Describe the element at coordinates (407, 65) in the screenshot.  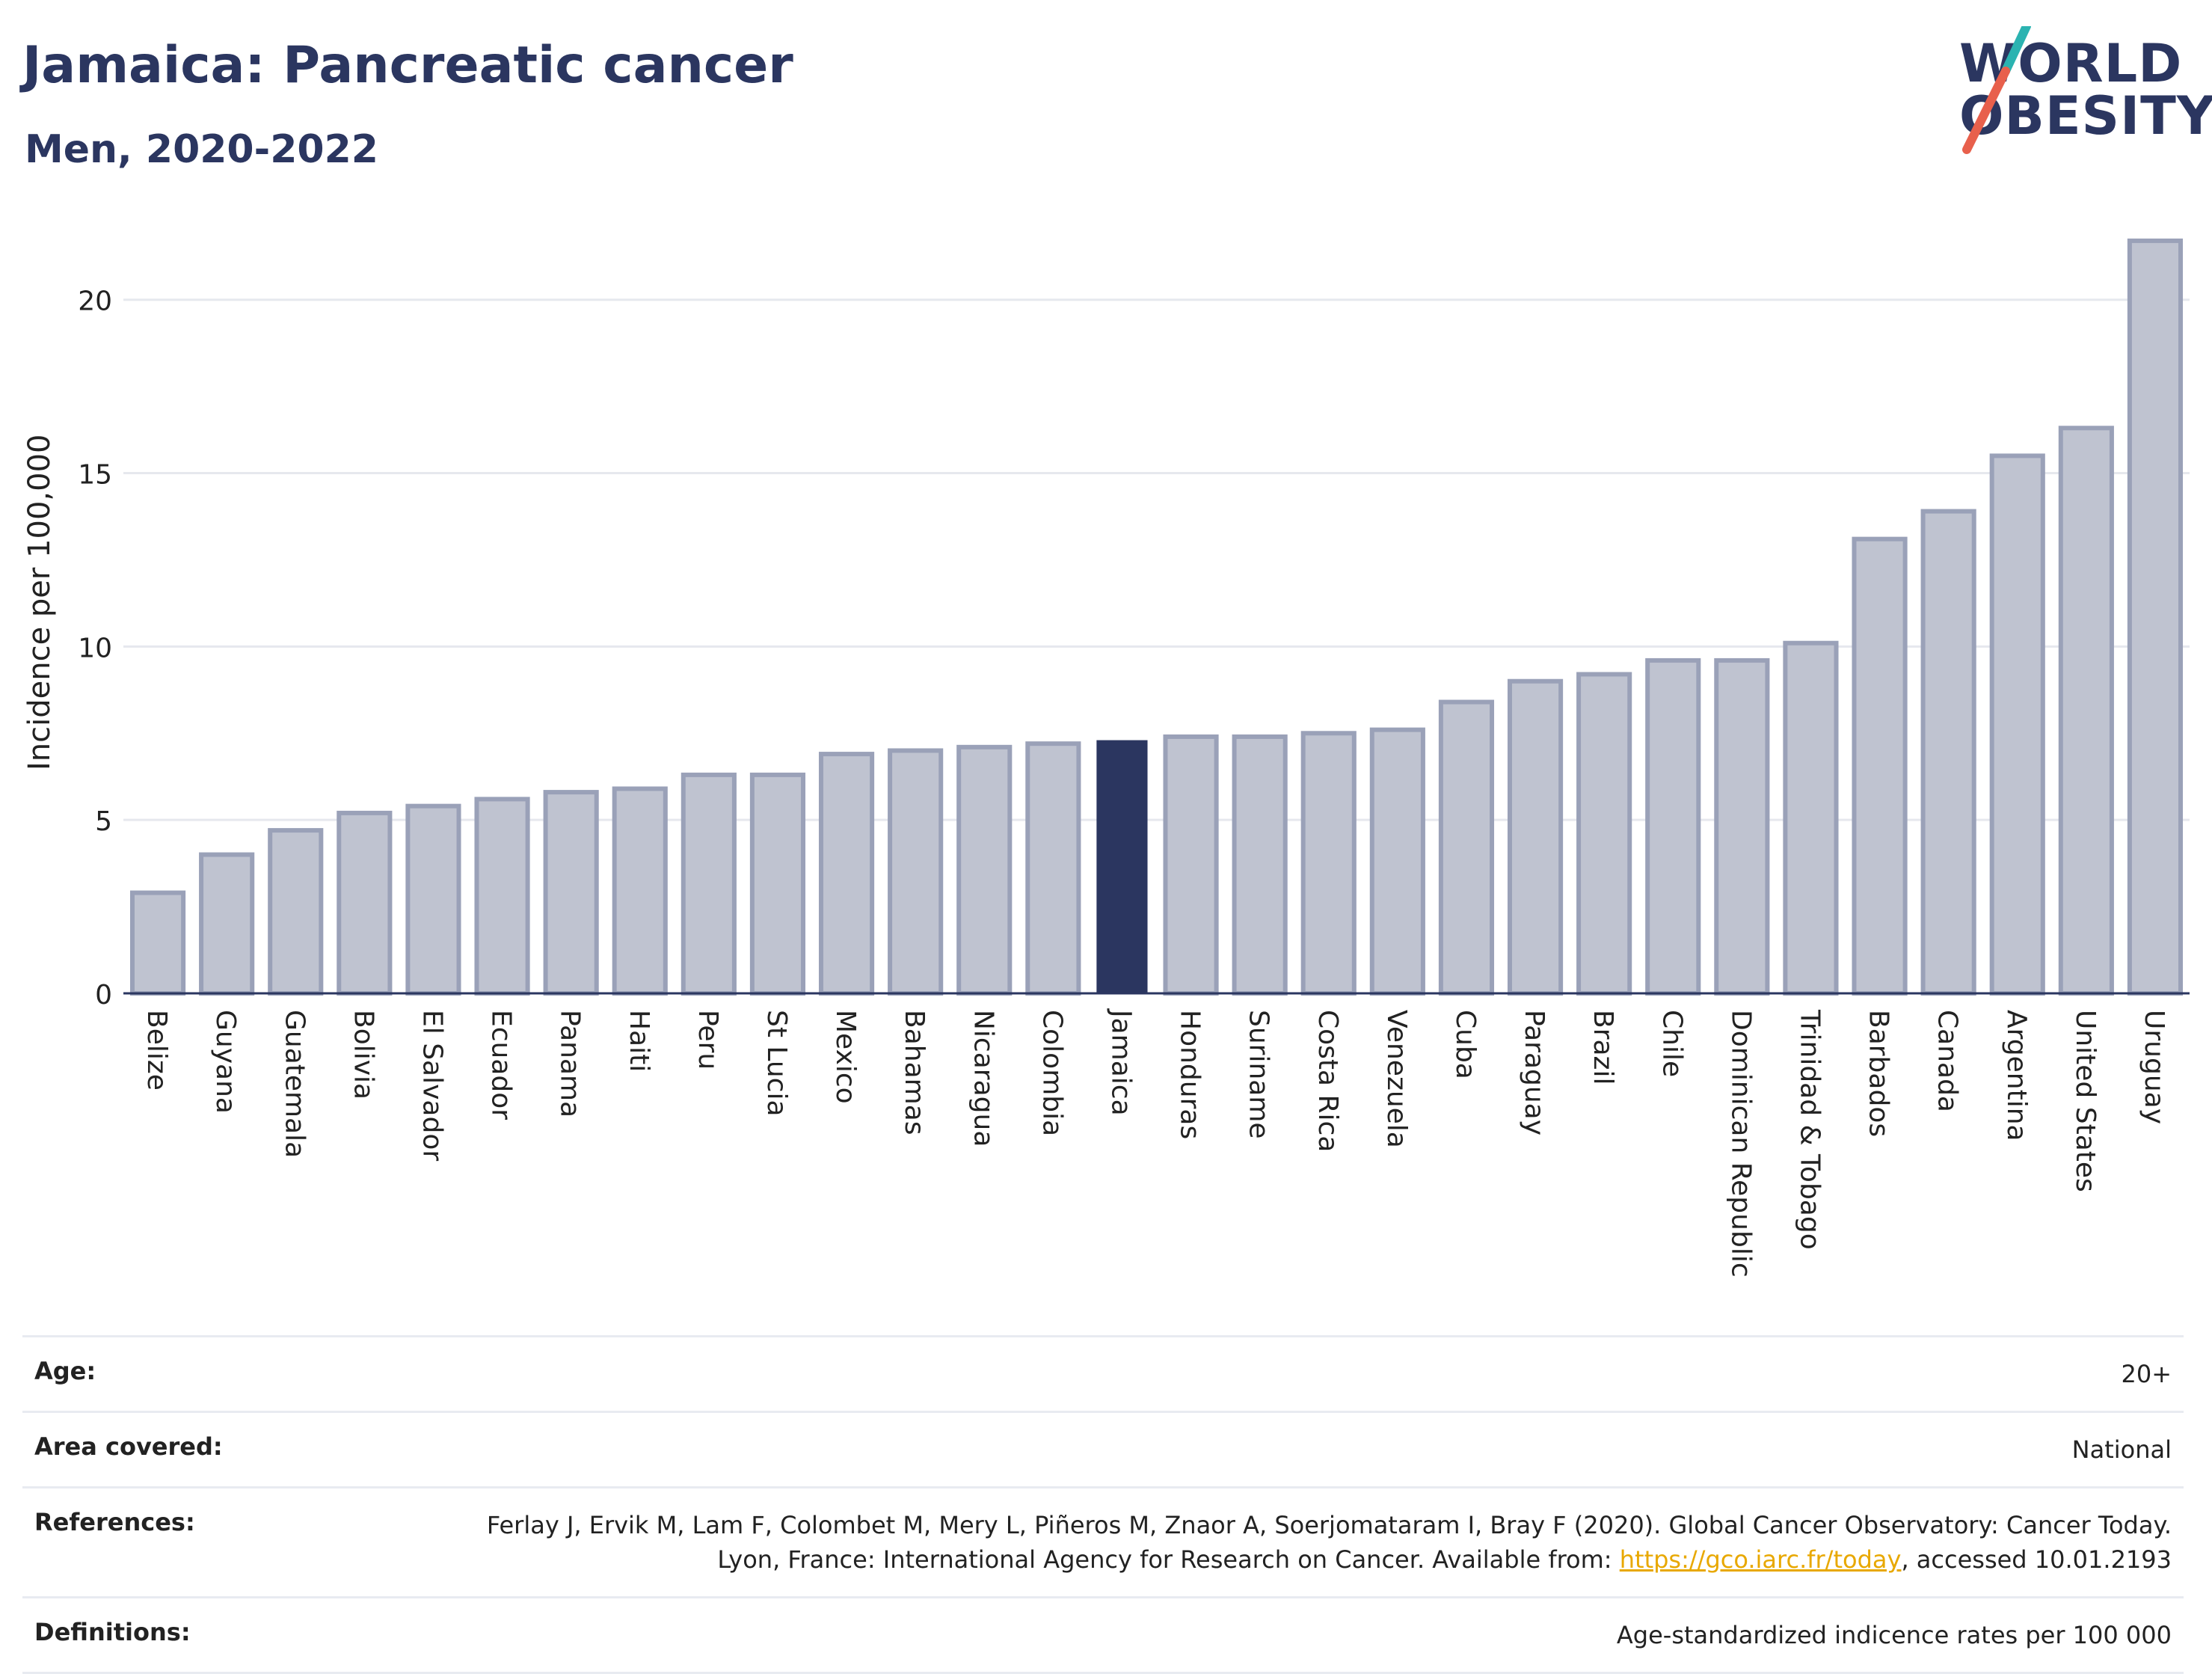
I see `chart-title: Jamaica: Pancreatic cancer` at that location.